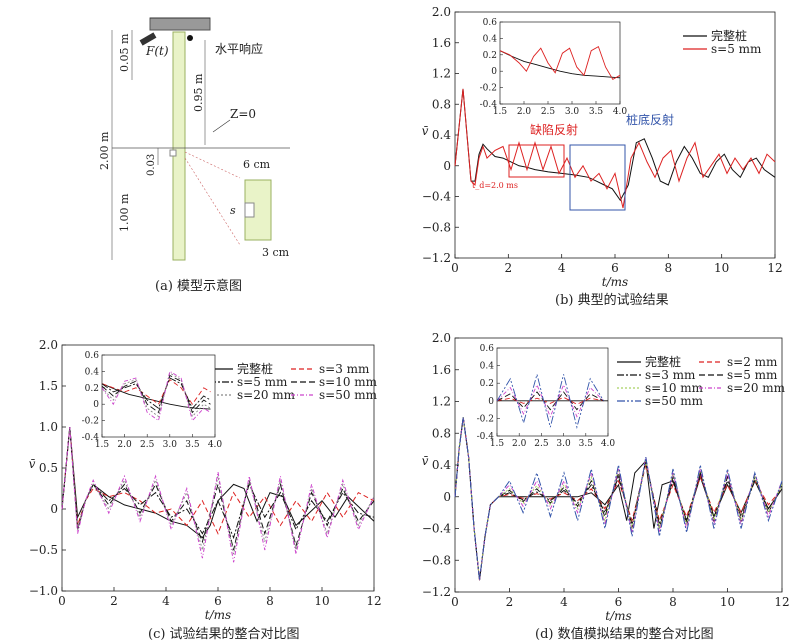 The width and height of the screenshot is (800, 644). Describe the element at coordinates (198, 92) in the screenshot. I see `dim-upper-label: 0.95 m` at that location.